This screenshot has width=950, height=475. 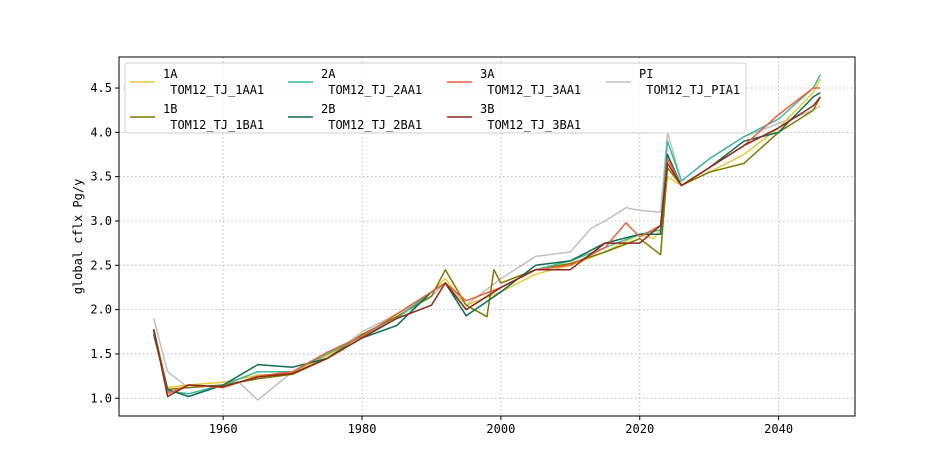 I want to click on y-tick-label: 1.0, so click(x=101, y=398).